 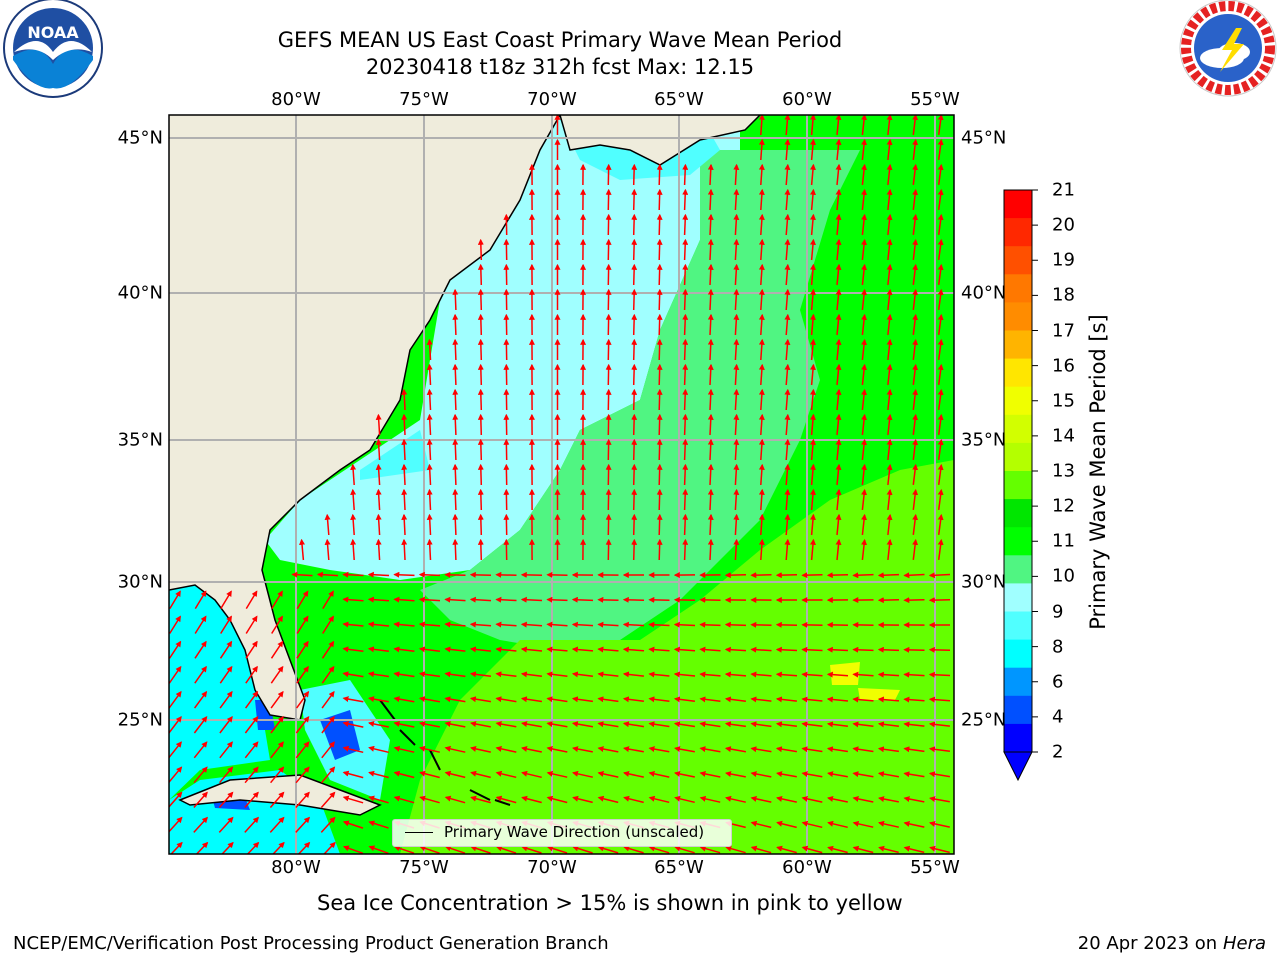 What do you see at coordinates (1018, 766) in the screenshot?
I see `colorbar-extend-arrow` at bounding box center [1018, 766].